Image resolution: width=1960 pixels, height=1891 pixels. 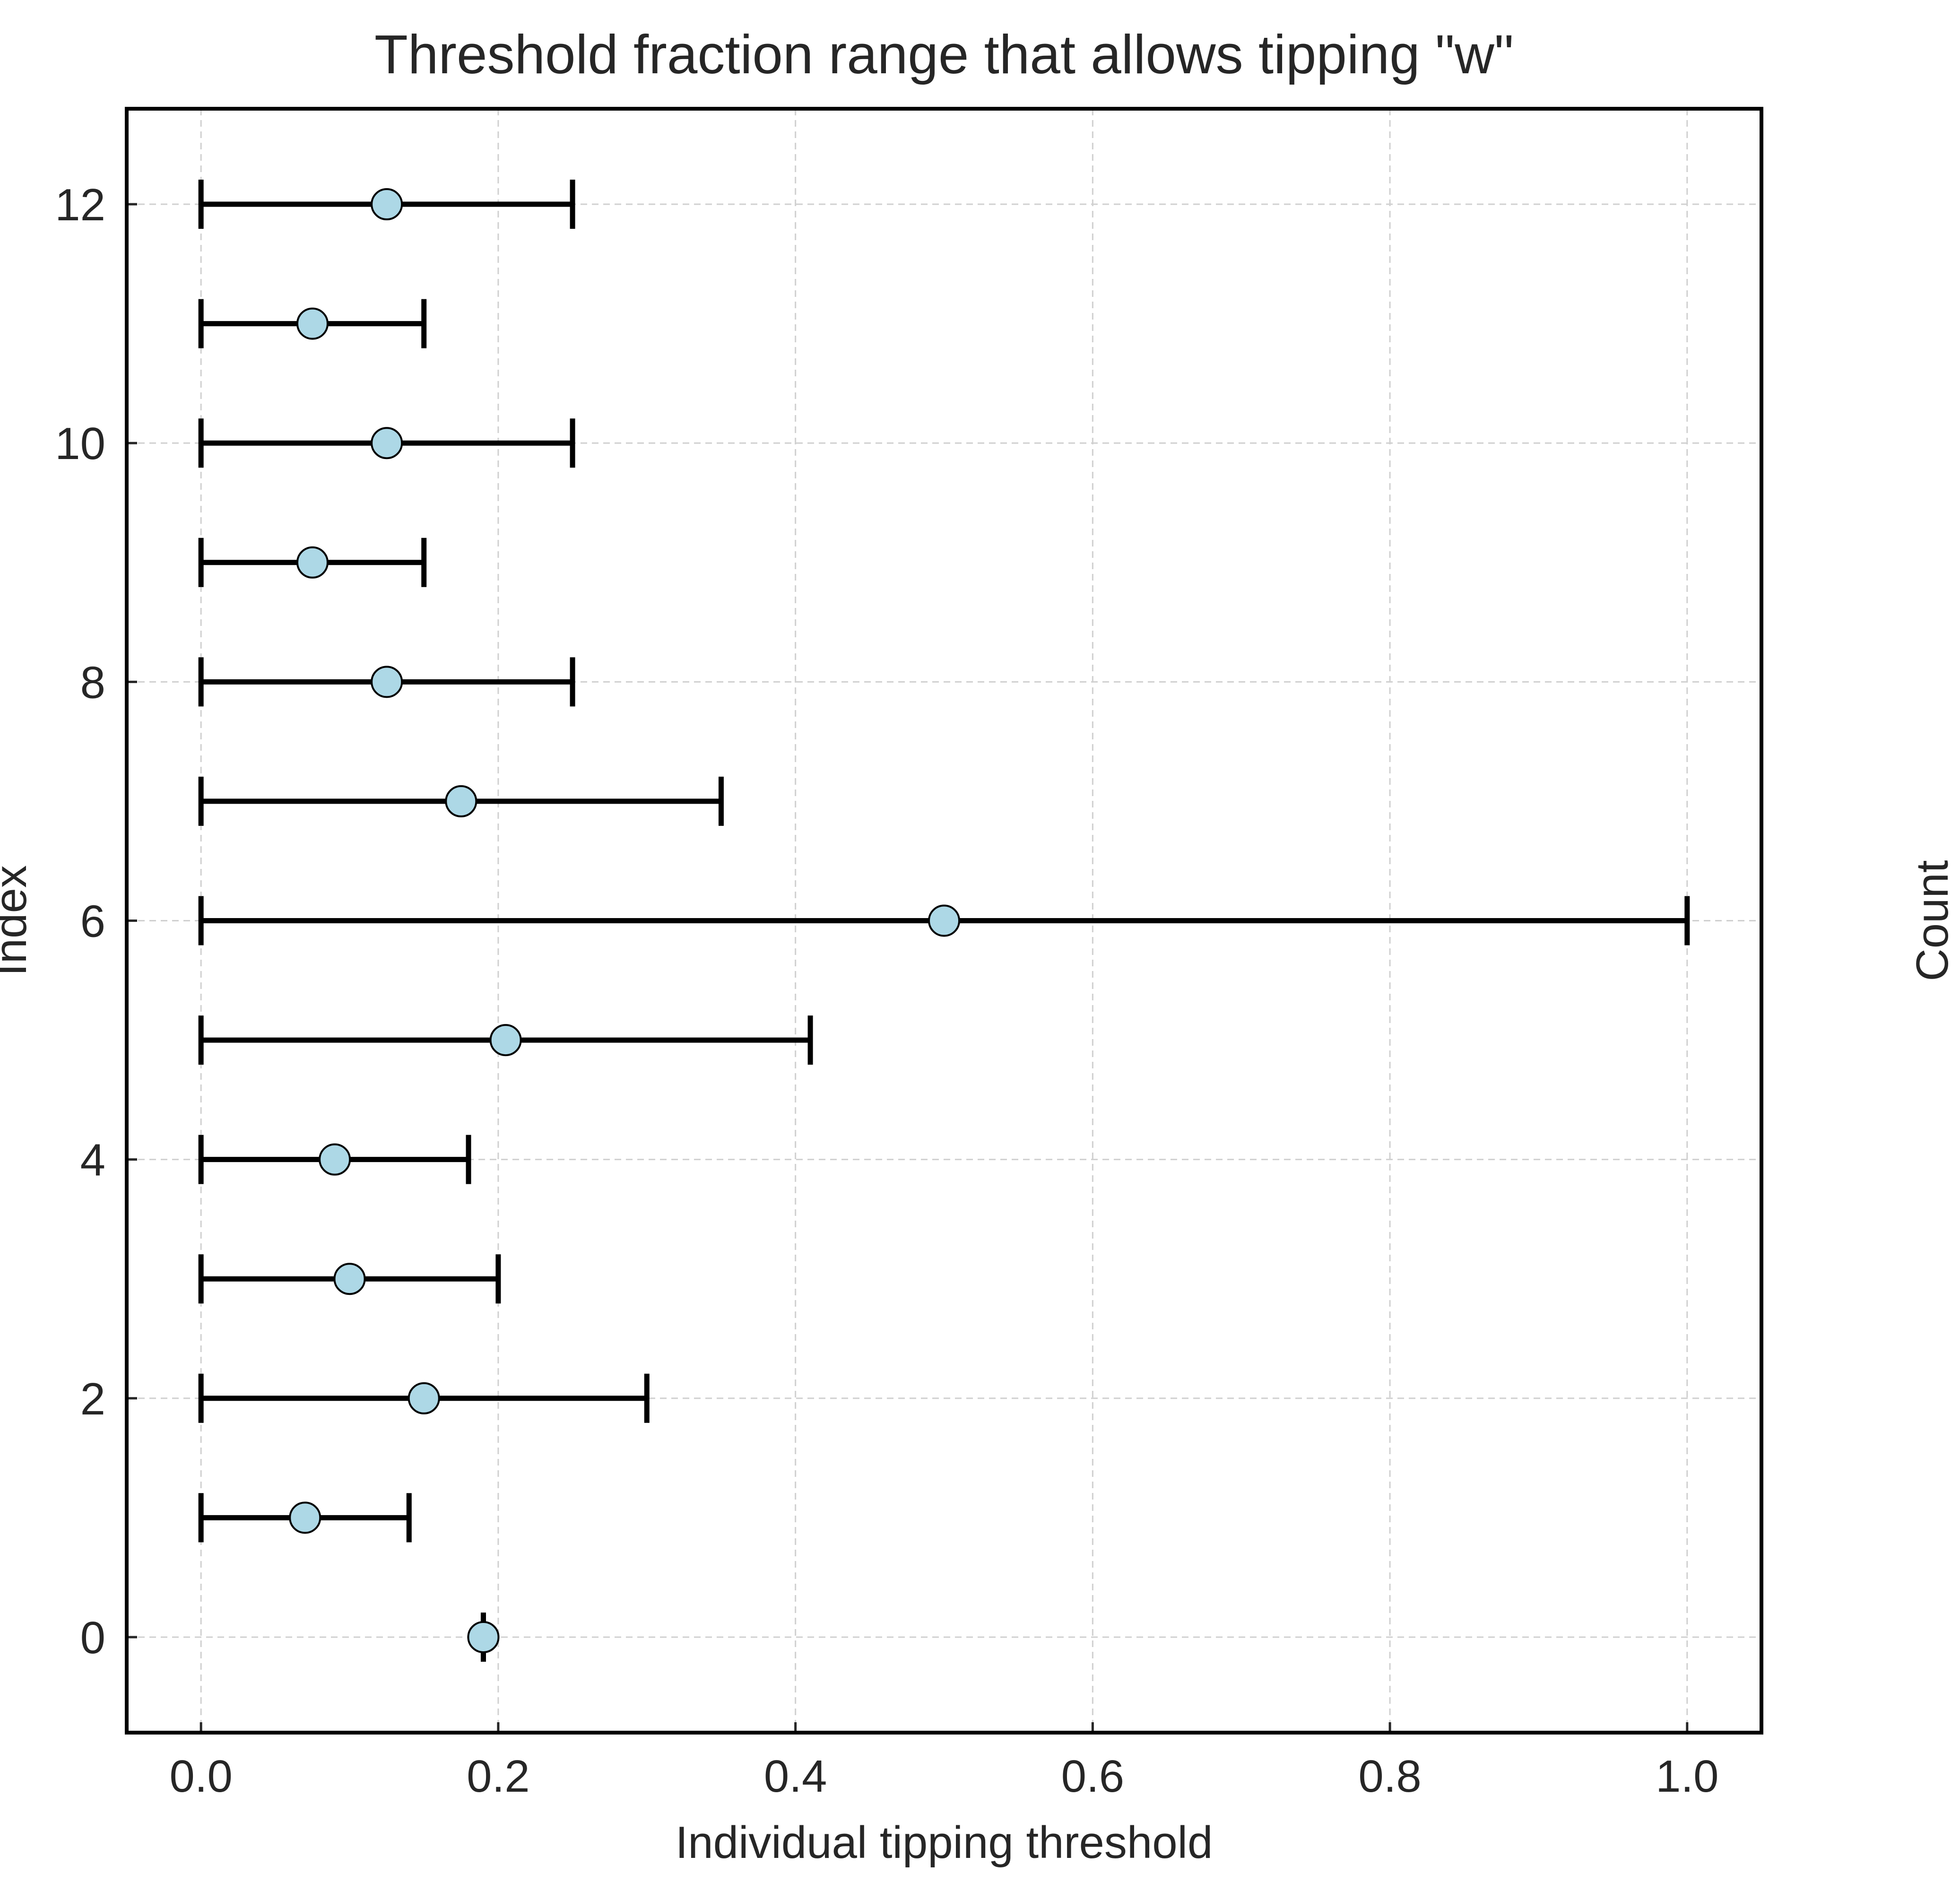 What do you see at coordinates (1687, 1776) in the screenshot?
I see `x-tick-label: 1.0` at bounding box center [1687, 1776].